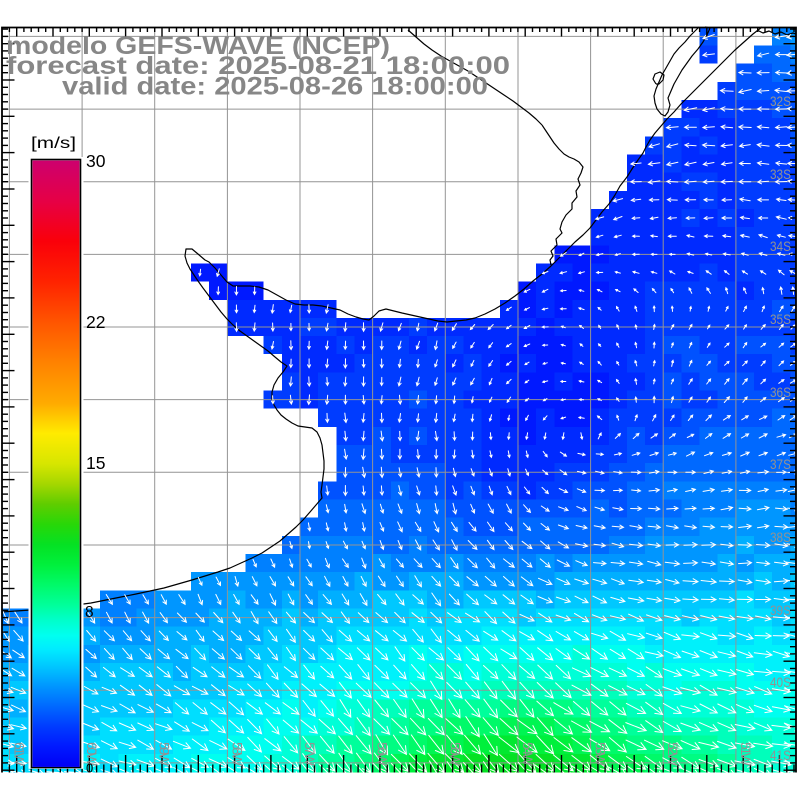 The width and height of the screenshot is (800, 800). What do you see at coordinates (780, 682) in the screenshot?
I see `svg-text: 40S` at bounding box center [780, 682].